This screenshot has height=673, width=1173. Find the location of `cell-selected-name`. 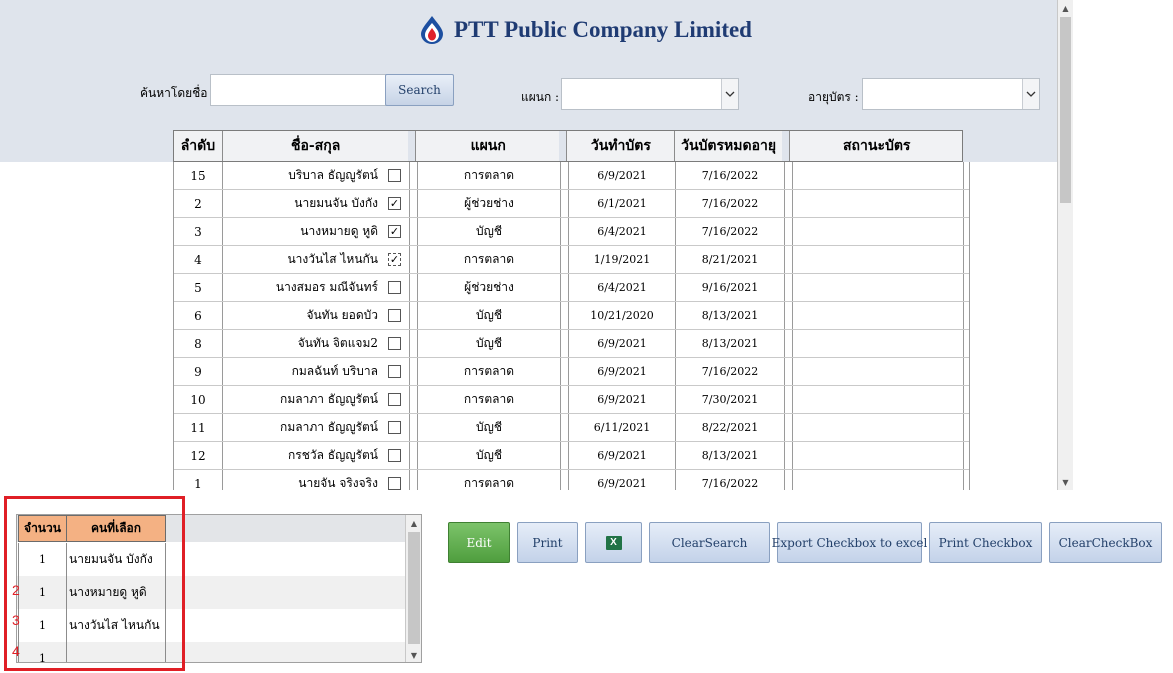

cell-selected-name is located at coordinates (116, 652).